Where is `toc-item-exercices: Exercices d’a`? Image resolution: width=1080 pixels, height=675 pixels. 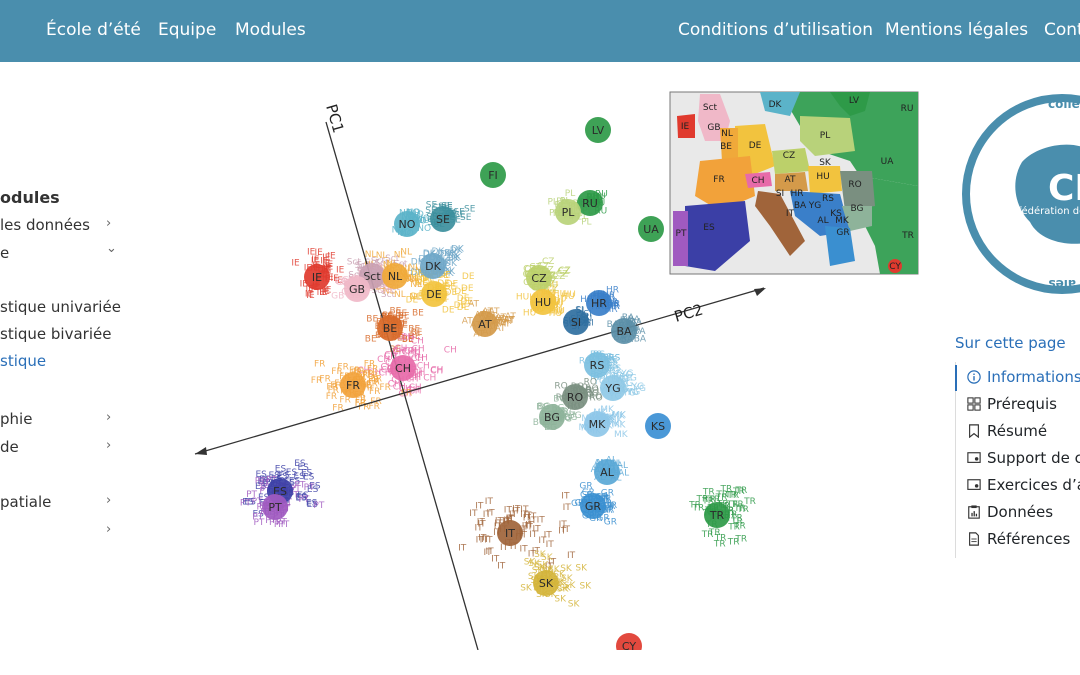
toc-item-exercices: Exercices d’a is located at coordinates (1023, 485).